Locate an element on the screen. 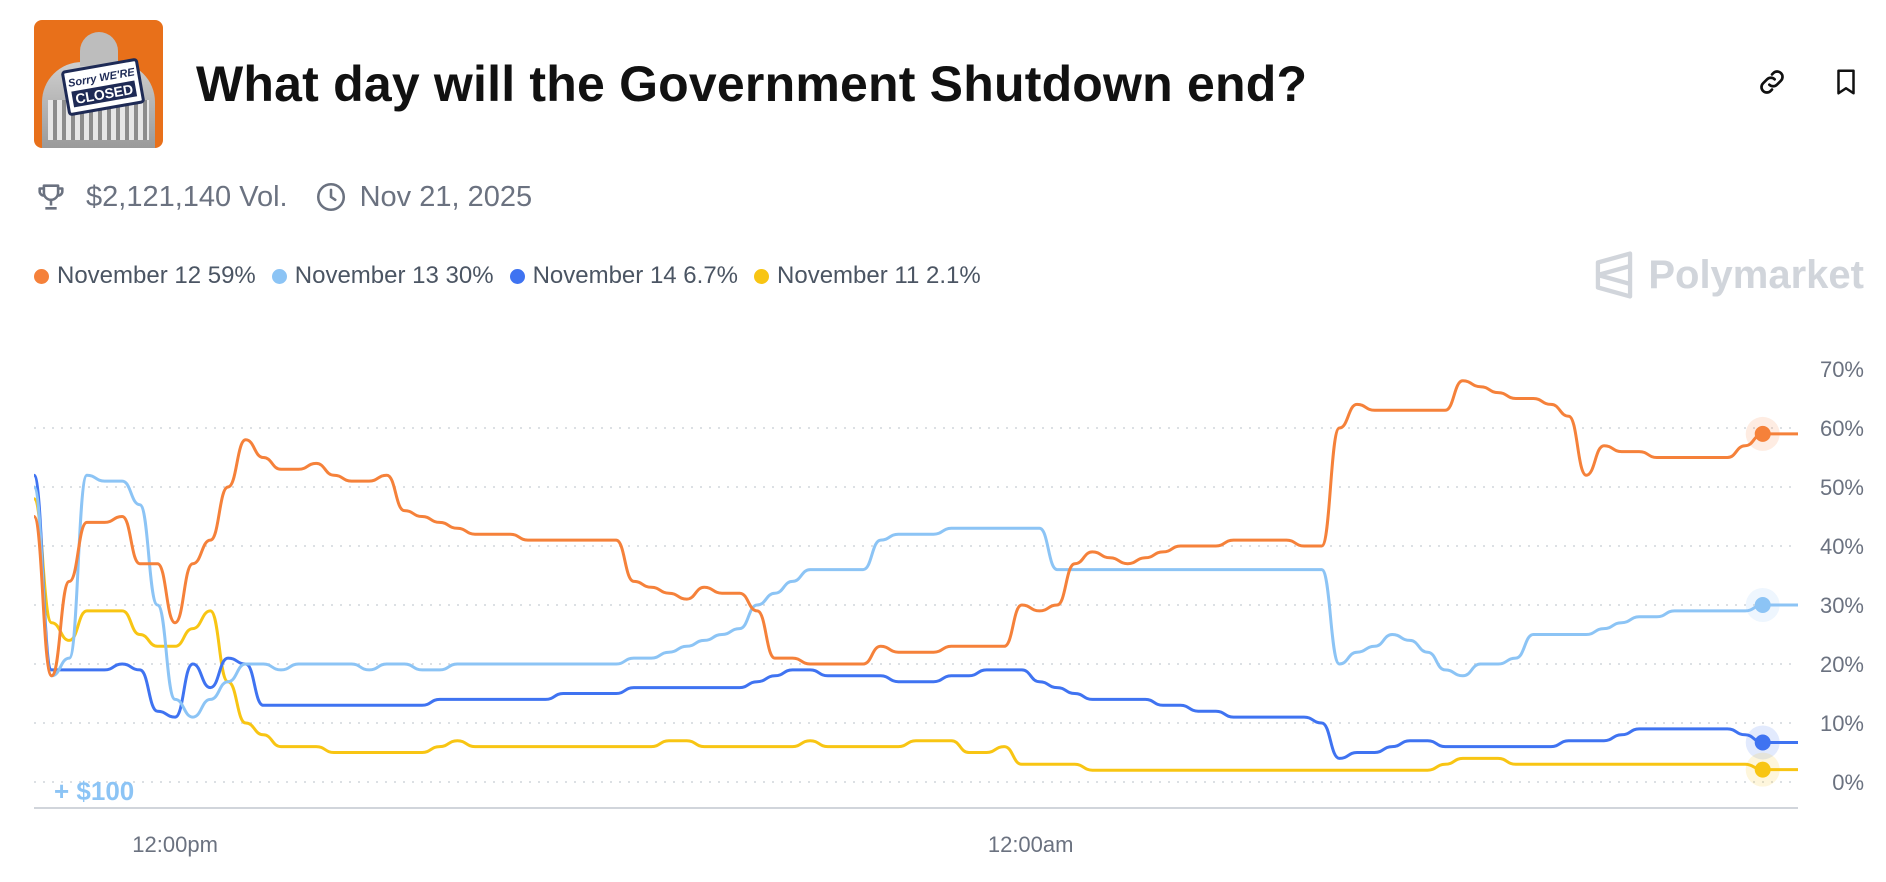 This screenshot has width=1886, height=882. legend-entry-november-12: November 12 59% is located at coordinates (145, 276).